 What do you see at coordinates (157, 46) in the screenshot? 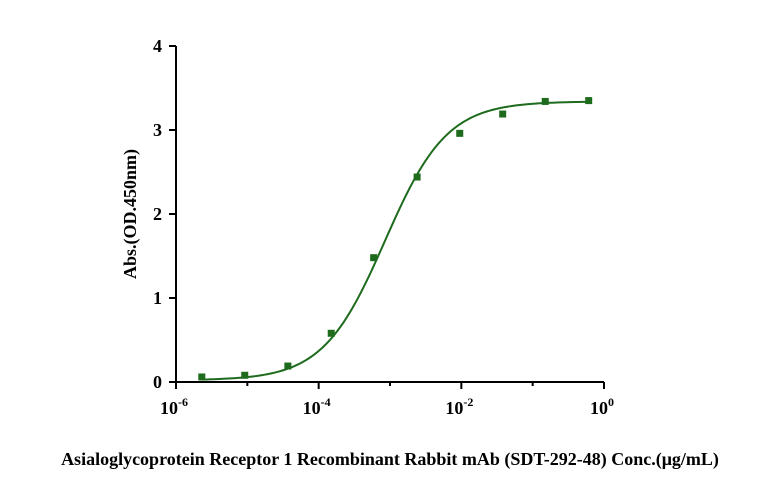
I see `y-tick-label: 4` at bounding box center [157, 46].